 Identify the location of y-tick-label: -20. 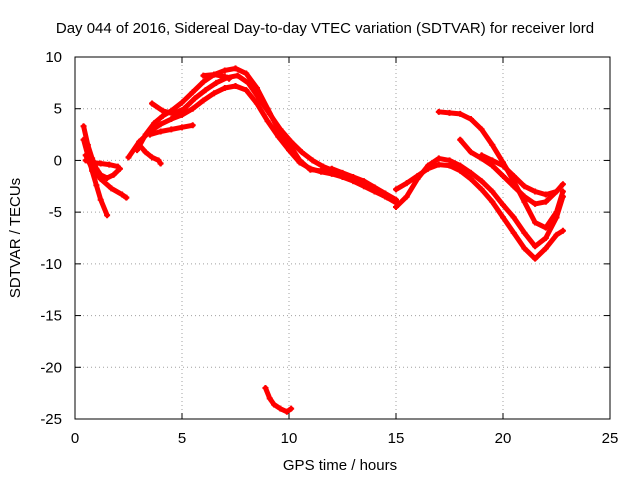
(51, 367).